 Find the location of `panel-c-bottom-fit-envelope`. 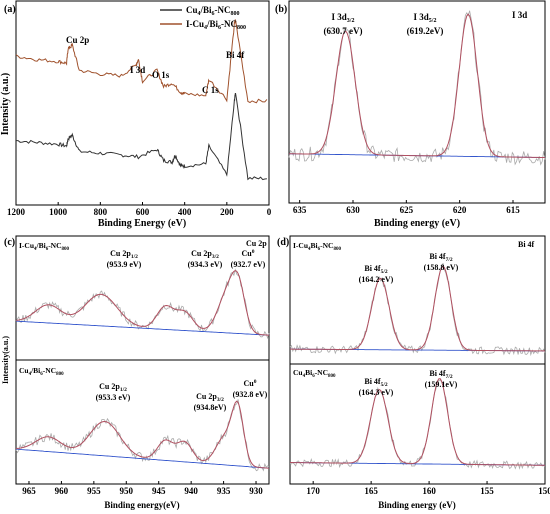

panel-c-bottom-fit-envelope is located at coordinates (142, 434).